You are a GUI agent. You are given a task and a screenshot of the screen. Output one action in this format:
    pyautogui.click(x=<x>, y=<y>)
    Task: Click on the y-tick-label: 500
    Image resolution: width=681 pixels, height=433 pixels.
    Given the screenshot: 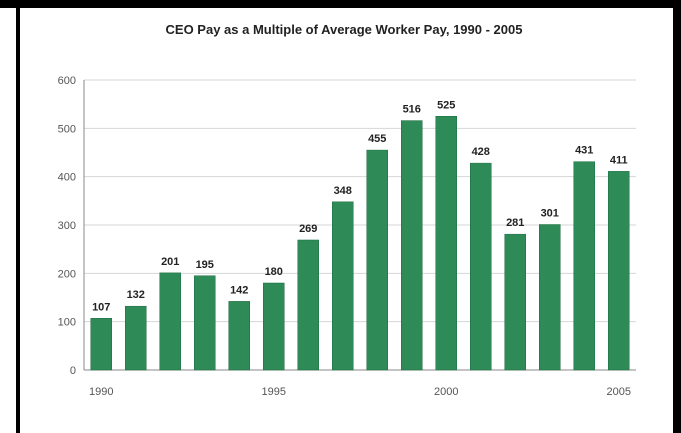 What is the action you would take?
    pyautogui.click(x=67, y=129)
    